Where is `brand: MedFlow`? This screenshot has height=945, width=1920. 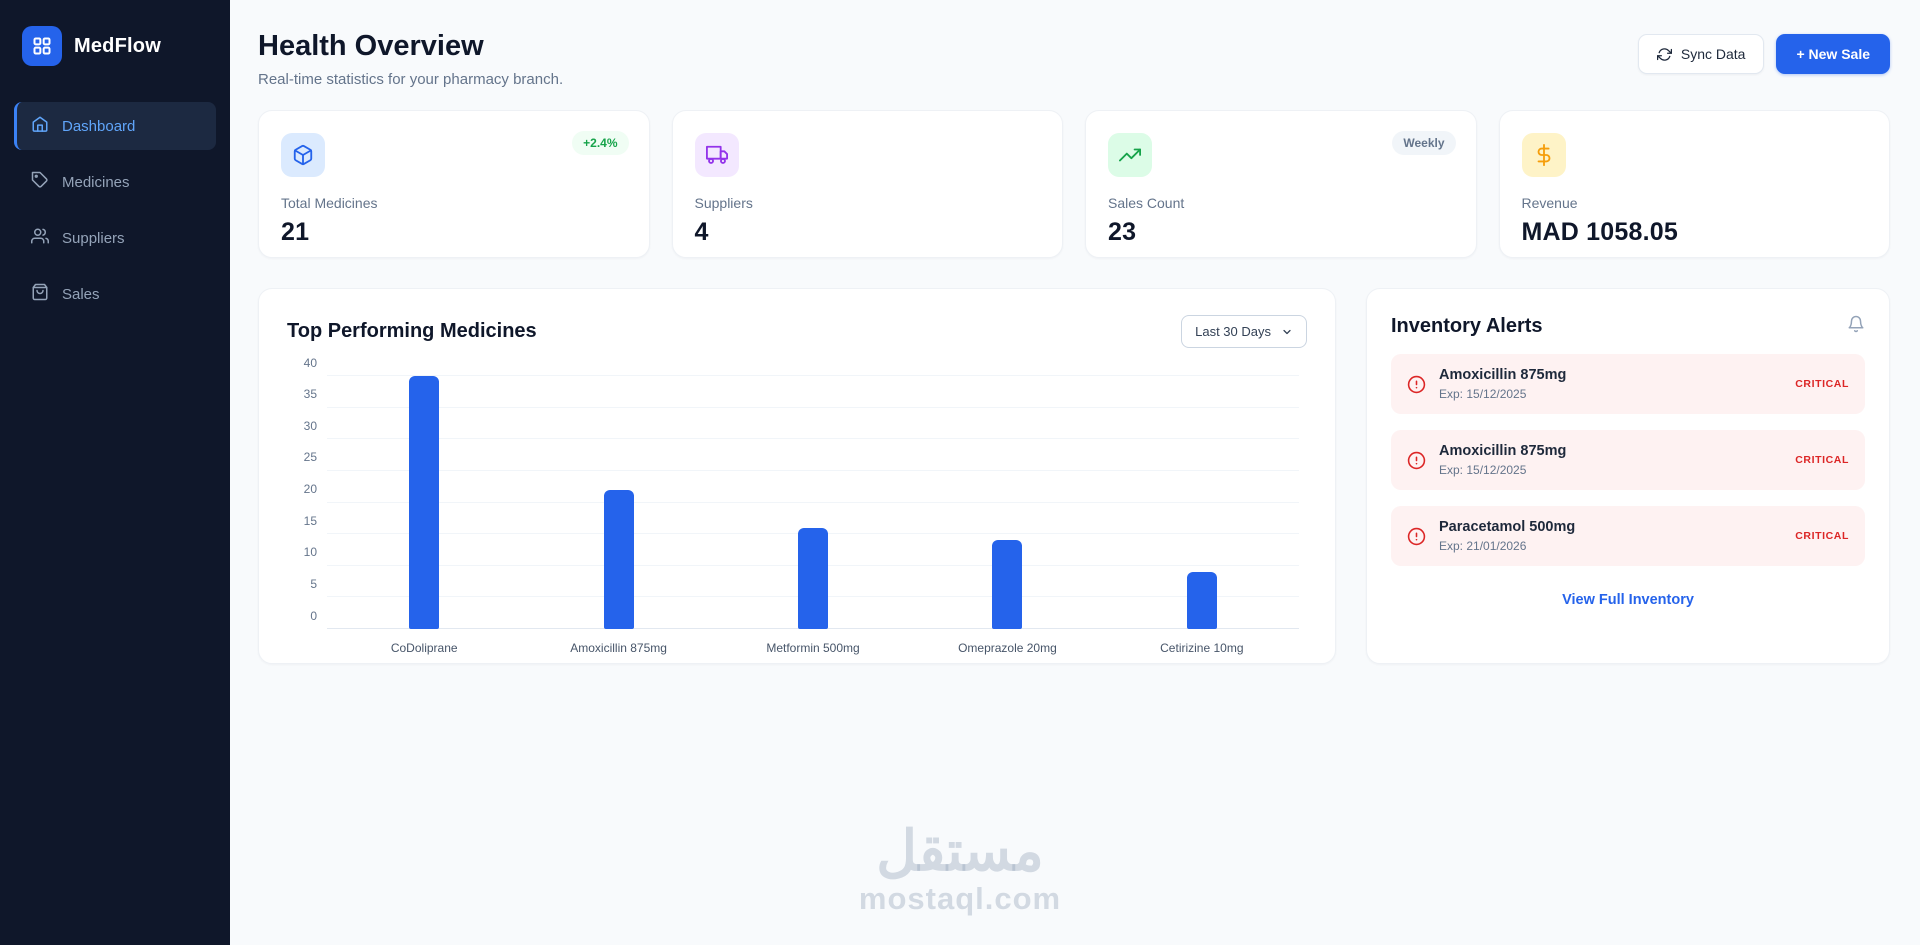 brand: MedFlow is located at coordinates (115, 44).